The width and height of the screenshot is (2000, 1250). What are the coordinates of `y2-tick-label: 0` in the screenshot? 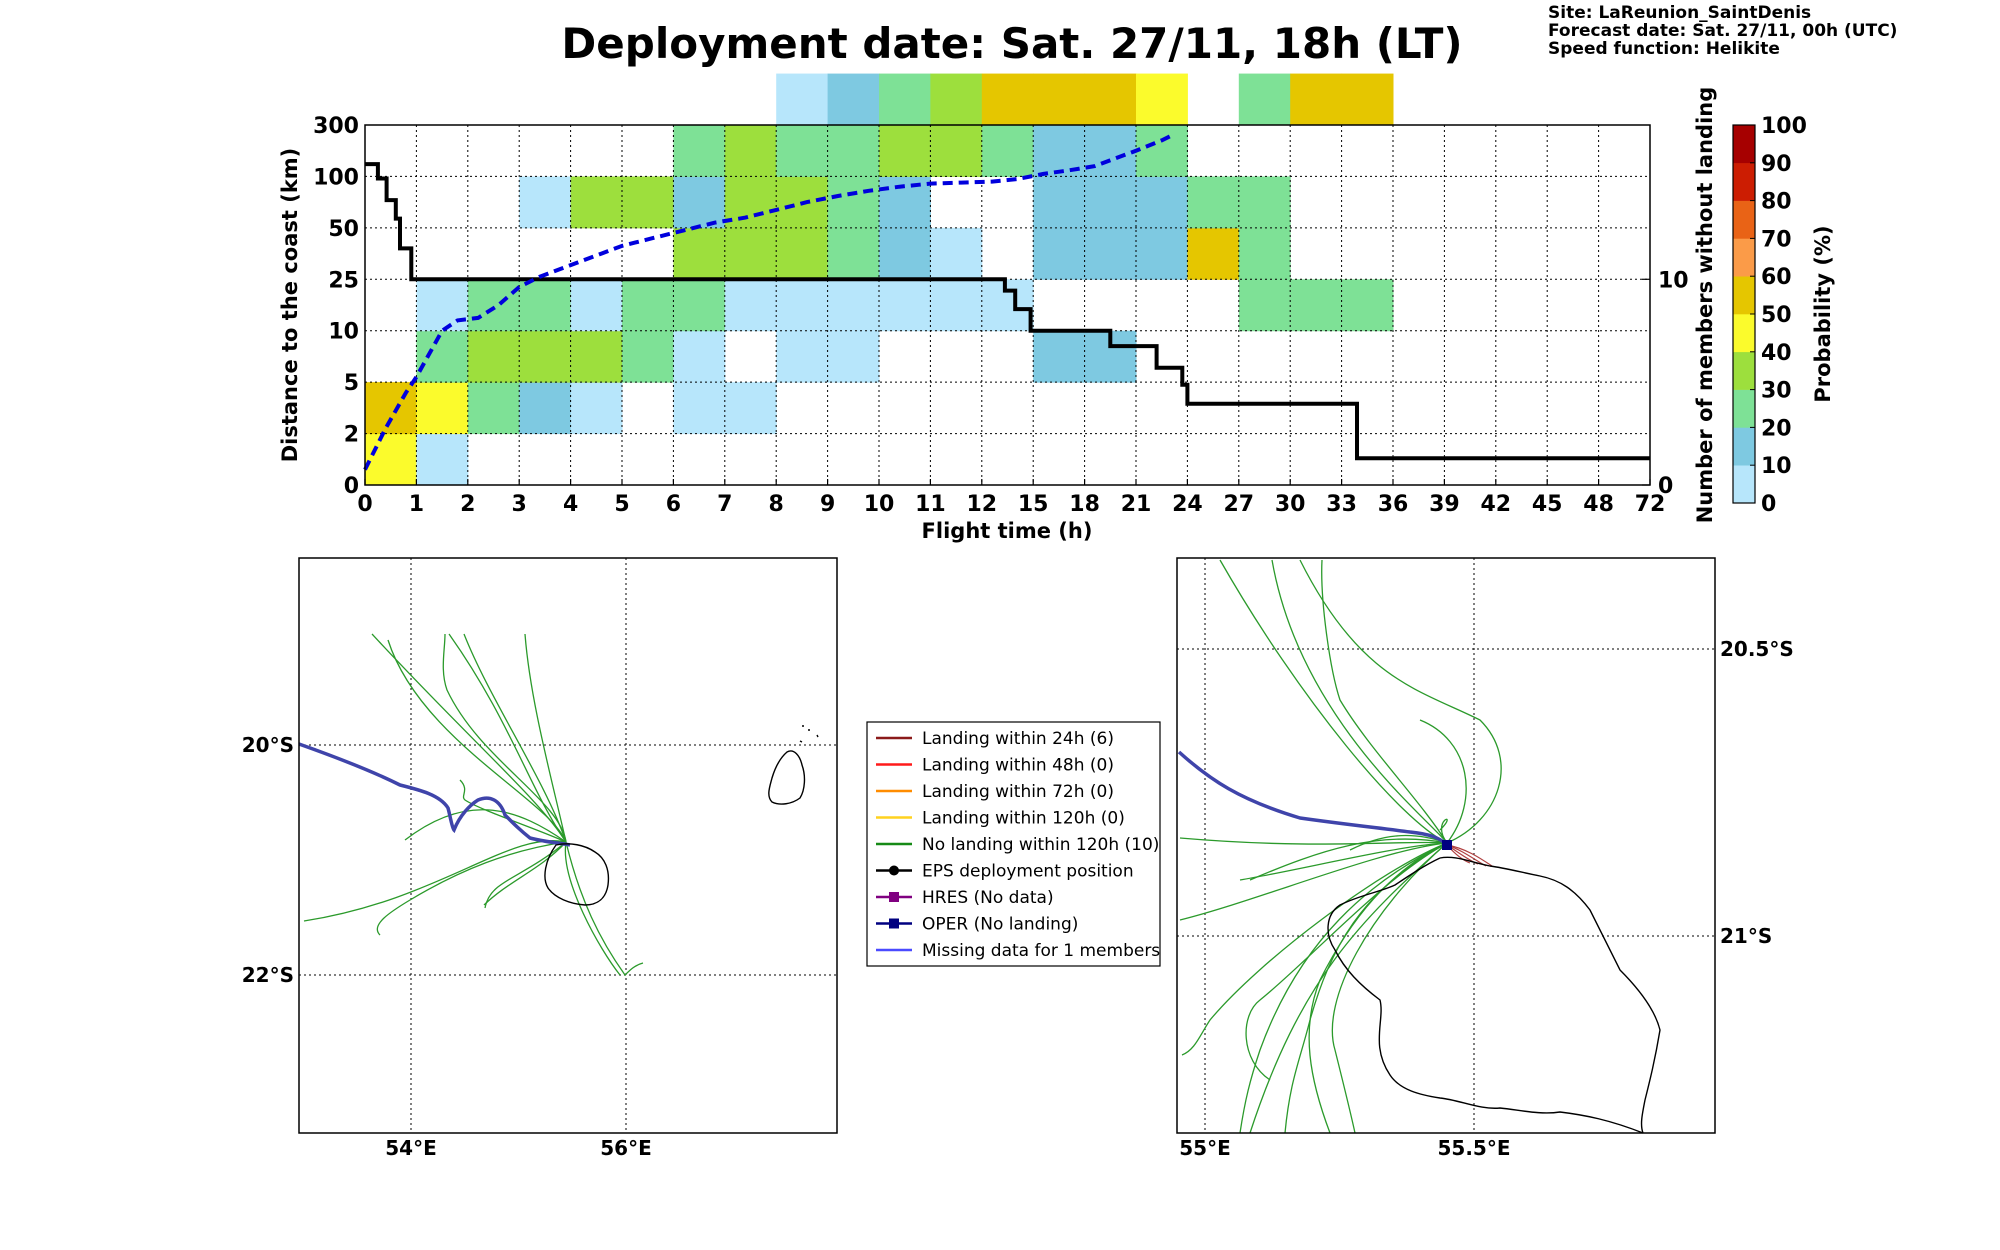 It's located at (1665, 486).